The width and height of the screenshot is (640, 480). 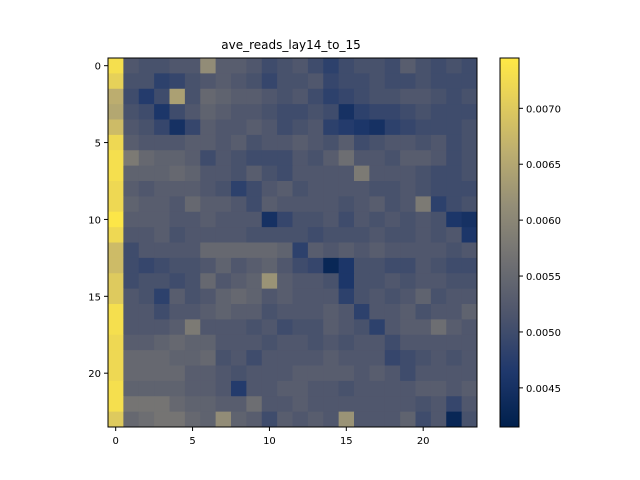 I want to click on colorbar-tick-label: 0.0070, so click(x=543, y=109).